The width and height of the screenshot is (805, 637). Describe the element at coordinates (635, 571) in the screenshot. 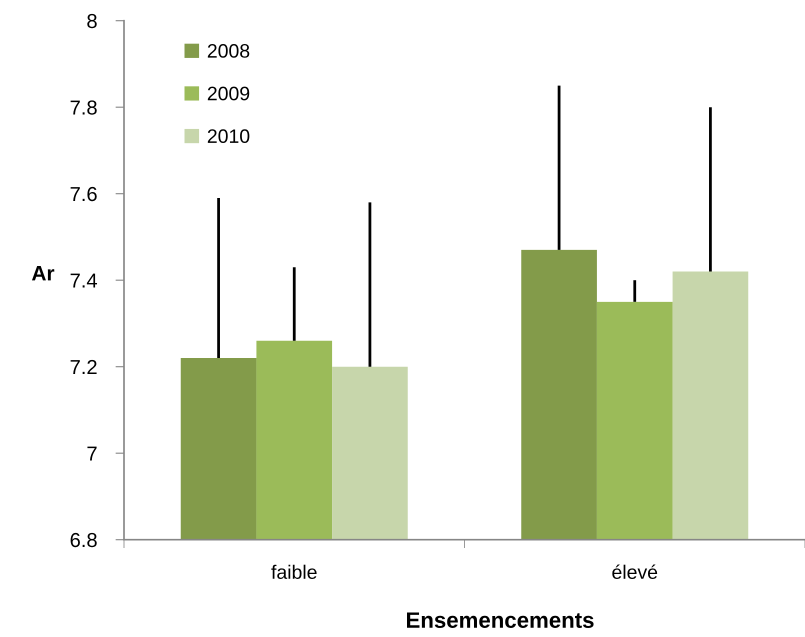

I see `x-tick-label: élevé` at that location.